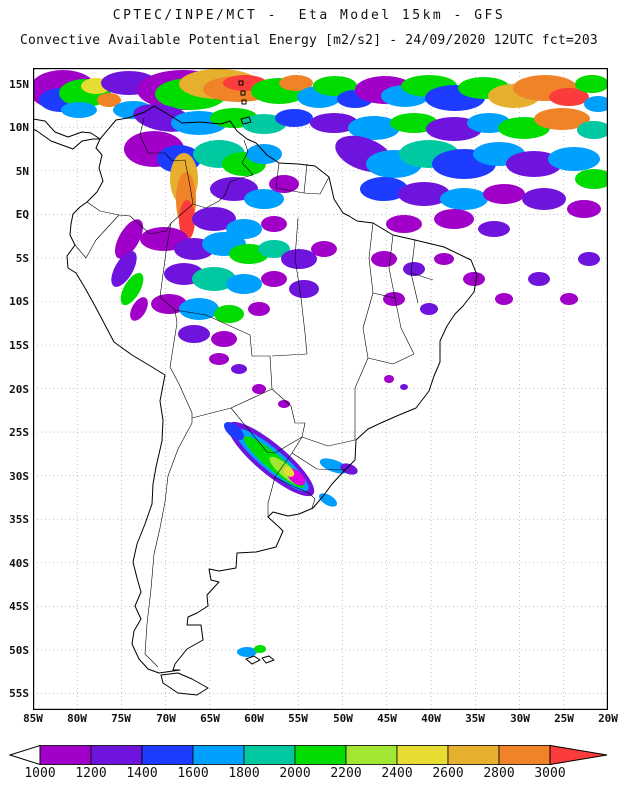 Image resolution: width=618 pixels, height=800 pixels. What do you see at coordinates (121, 718) in the screenshot?
I see `lon-tick-label: 75W` at bounding box center [121, 718].